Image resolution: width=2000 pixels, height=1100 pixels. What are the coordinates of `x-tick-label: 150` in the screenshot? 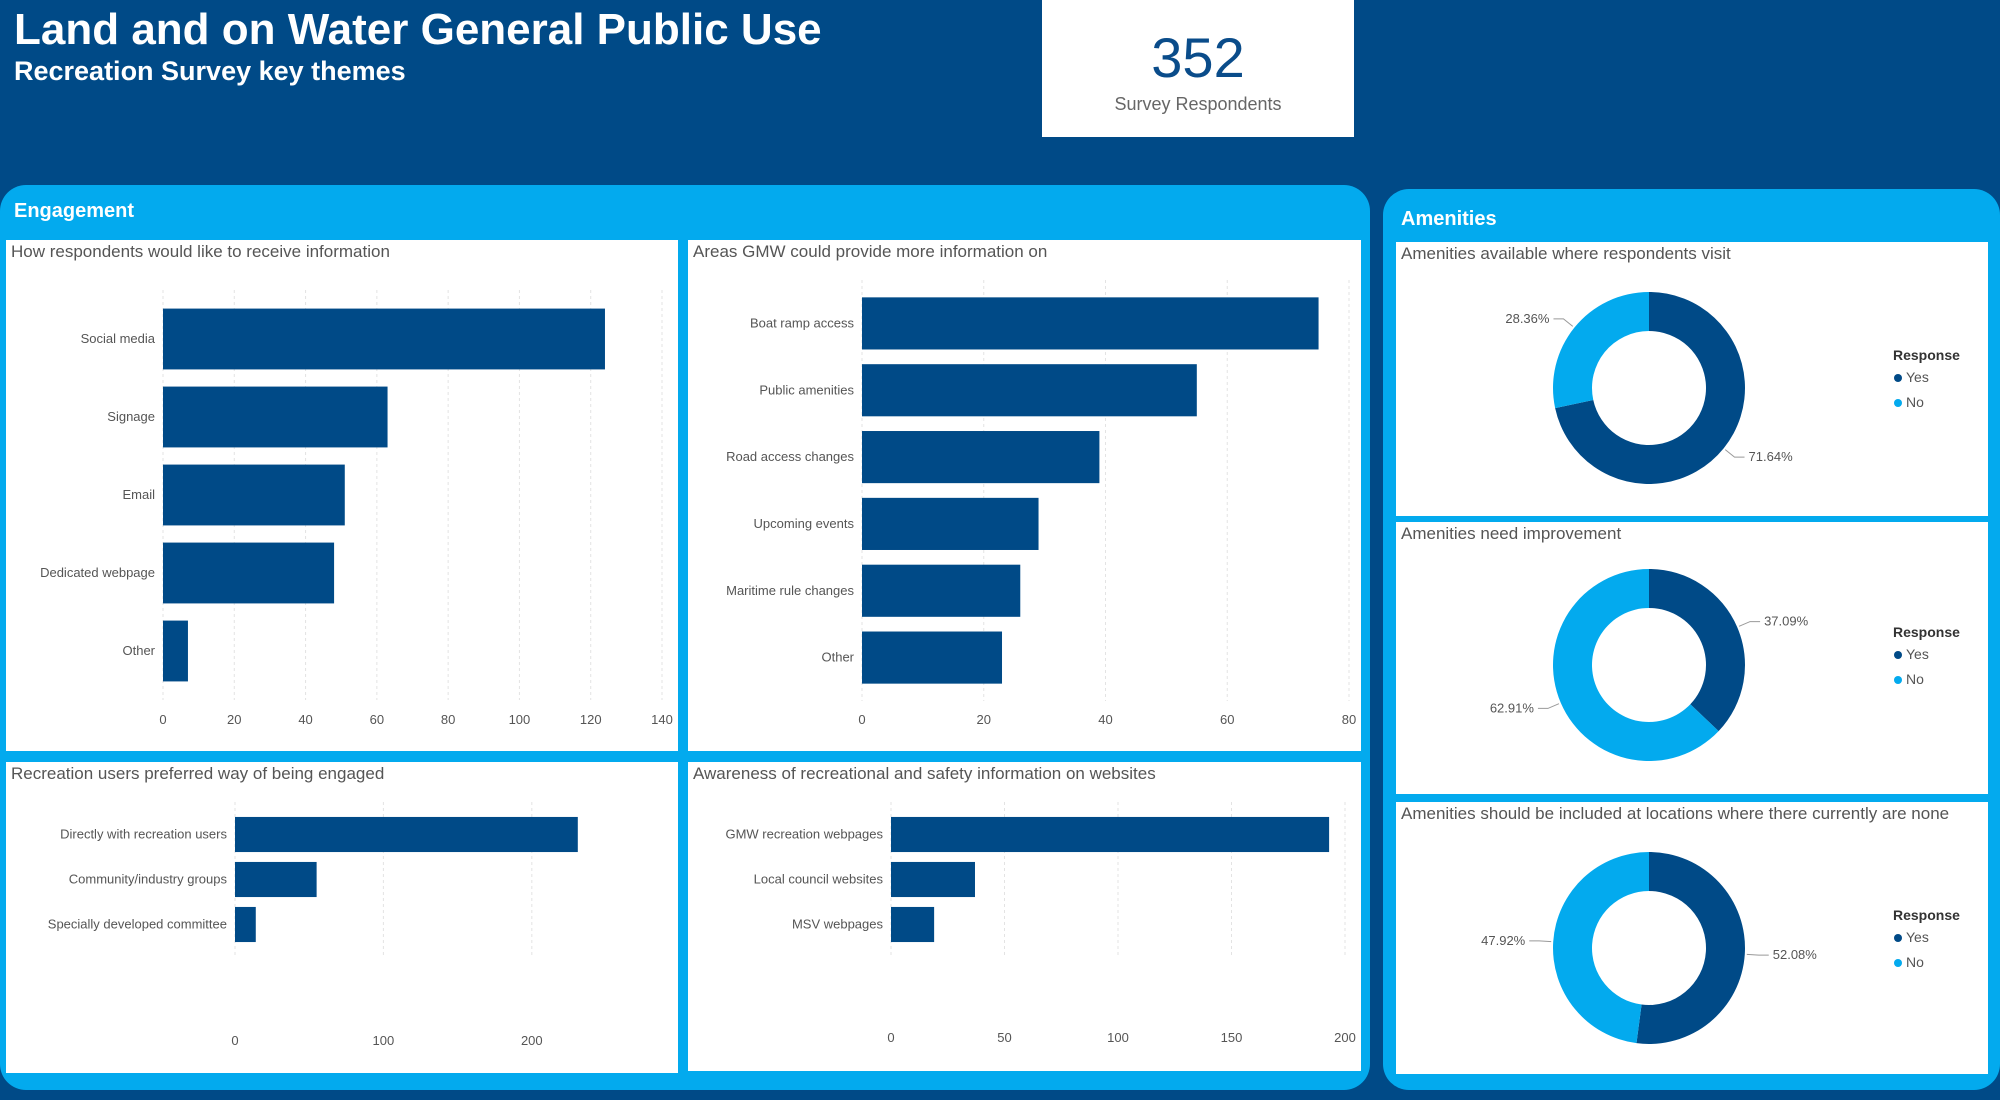 It's located at (1232, 1037).